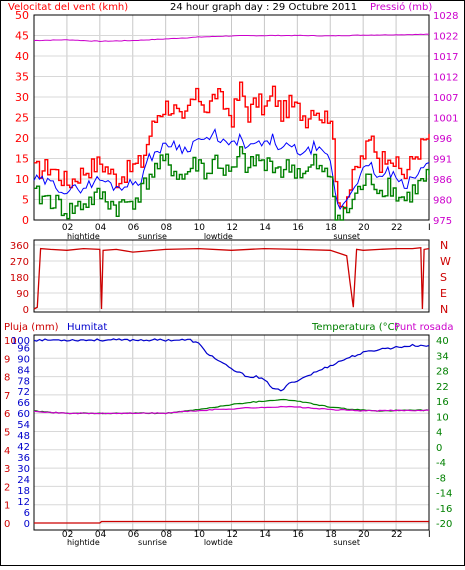 The width and height of the screenshot is (465, 570). What do you see at coordinates (263, 7) in the screenshot?
I see `graph-date-title: 24 hour graph day : 29 Octubre 2011` at bounding box center [263, 7].